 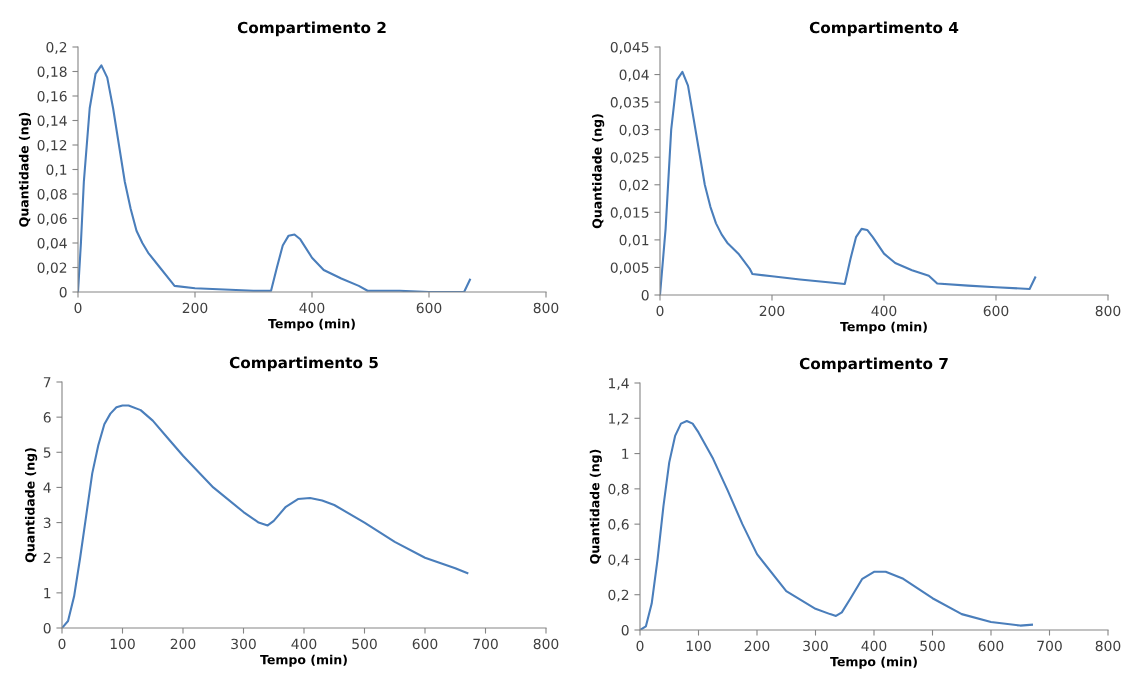 I want to click on y-tick-label: 0,16, so click(x=52, y=96).